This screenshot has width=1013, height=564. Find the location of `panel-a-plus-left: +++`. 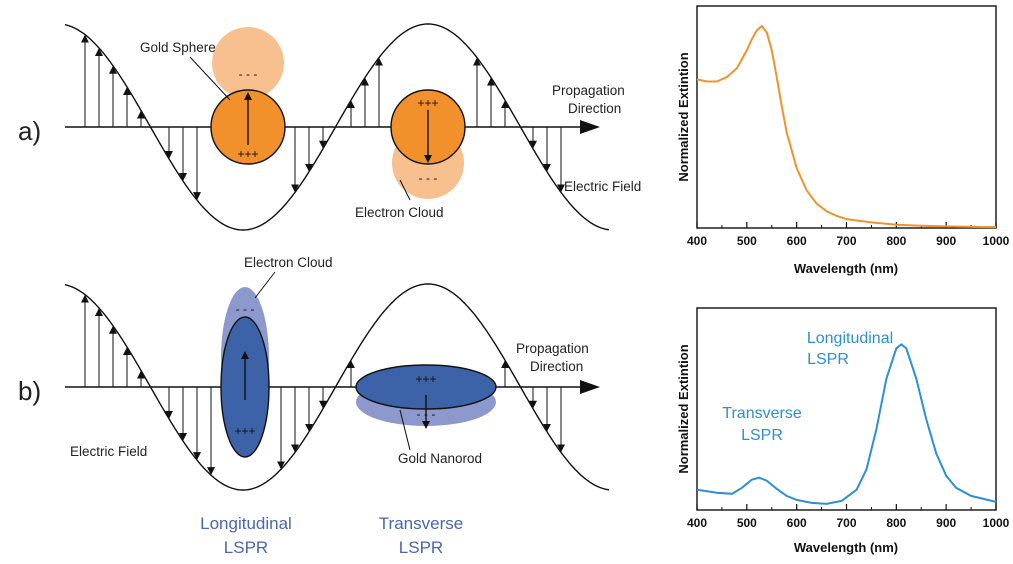

panel-a-plus-left: +++ is located at coordinates (247, 154).